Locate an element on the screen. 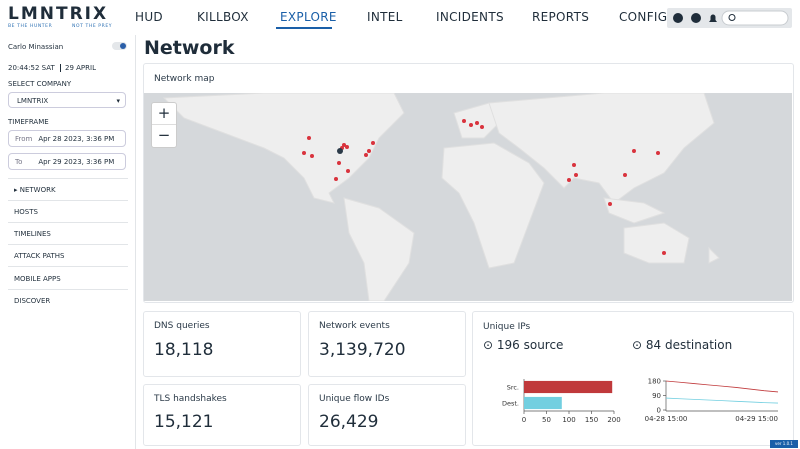  zoom-control: + − is located at coordinates (164, 125).